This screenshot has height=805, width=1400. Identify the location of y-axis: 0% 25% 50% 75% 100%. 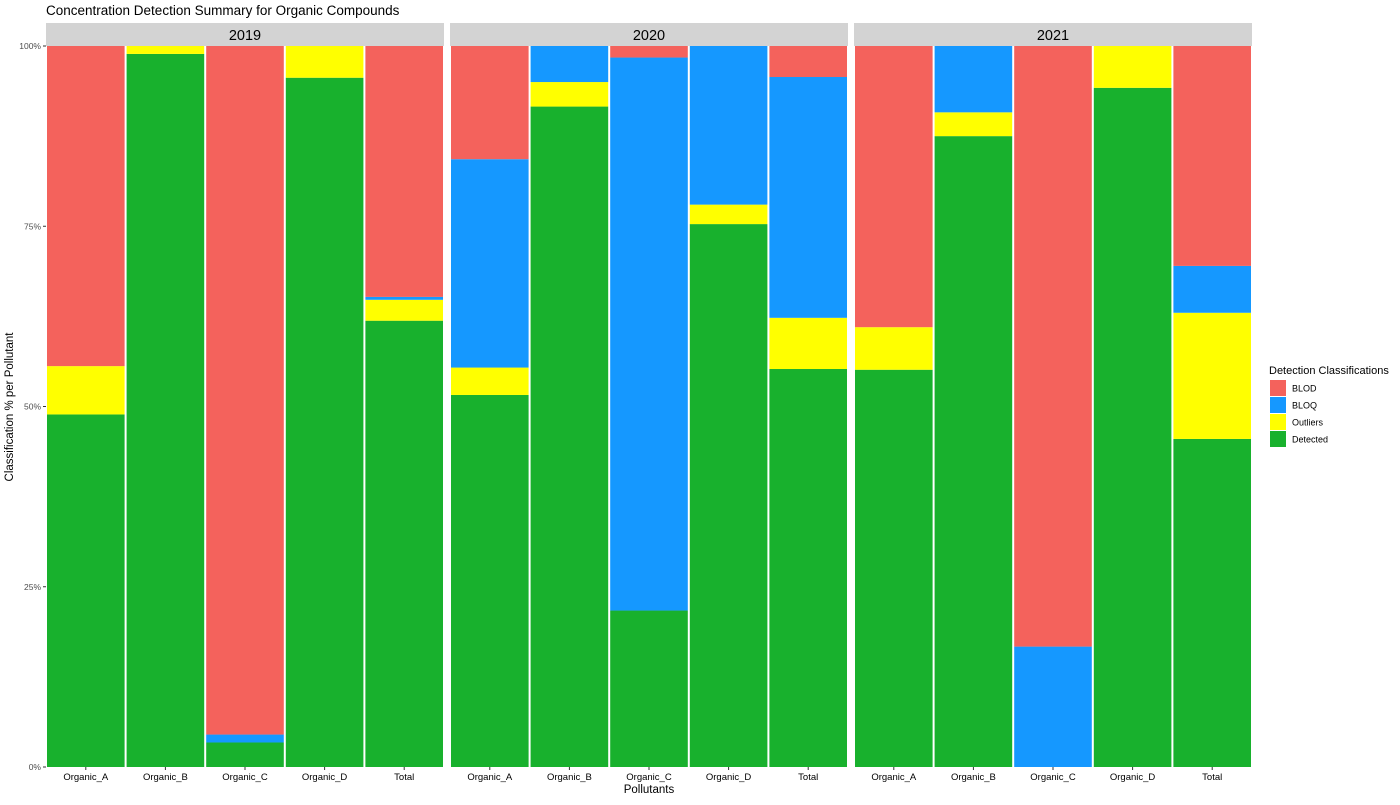
(32, 406).